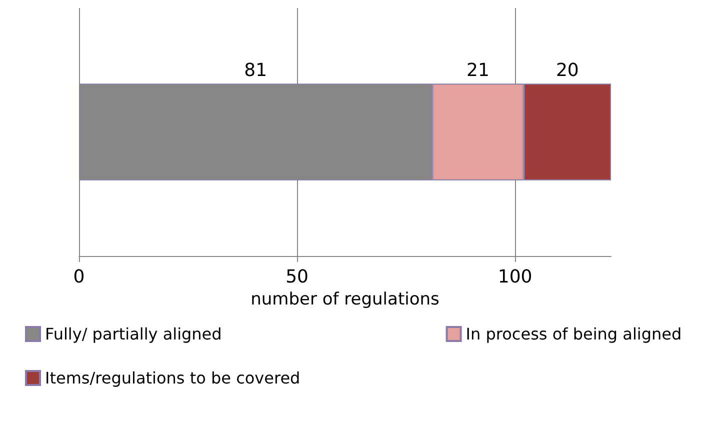 The height and width of the screenshot is (442, 722). What do you see at coordinates (478, 71) in the screenshot?
I see `data-label: 21` at bounding box center [478, 71].